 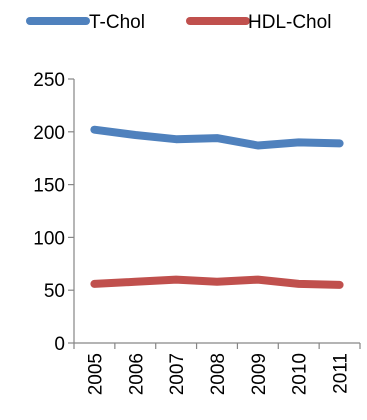 I want to click on y-tick-label: 50, so click(x=54, y=291).